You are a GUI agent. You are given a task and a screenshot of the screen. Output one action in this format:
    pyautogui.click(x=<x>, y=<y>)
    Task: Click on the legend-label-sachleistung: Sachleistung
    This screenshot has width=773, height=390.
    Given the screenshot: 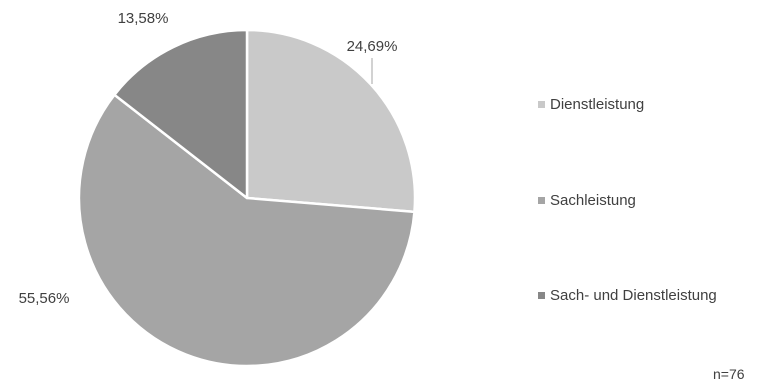 What is the action you would take?
    pyautogui.click(x=593, y=200)
    